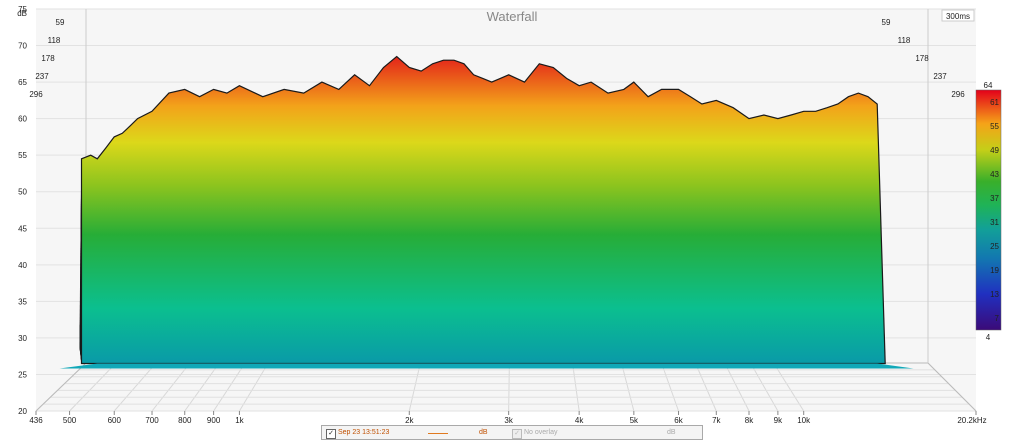 The width and height of the screenshot is (1024, 442). What do you see at coordinates (331, 434) in the screenshot?
I see `legend-entry-checkbox: ✓` at bounding box center [331, 434].